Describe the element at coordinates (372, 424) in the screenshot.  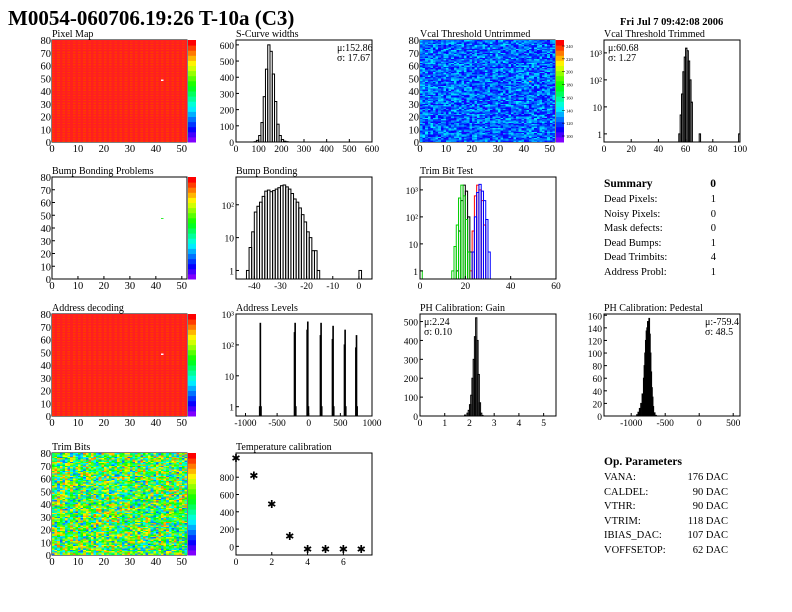
I see `x-tick-label: 1000` at that location.